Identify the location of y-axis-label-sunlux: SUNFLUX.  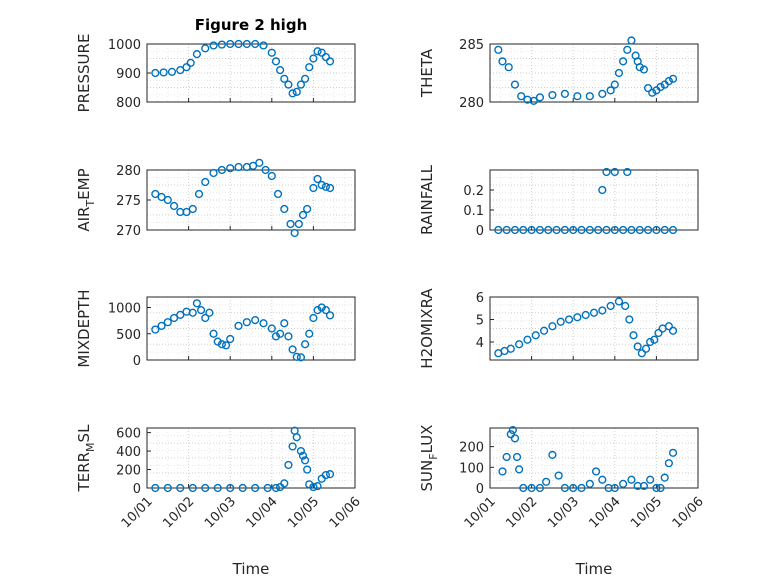
(429, 458).